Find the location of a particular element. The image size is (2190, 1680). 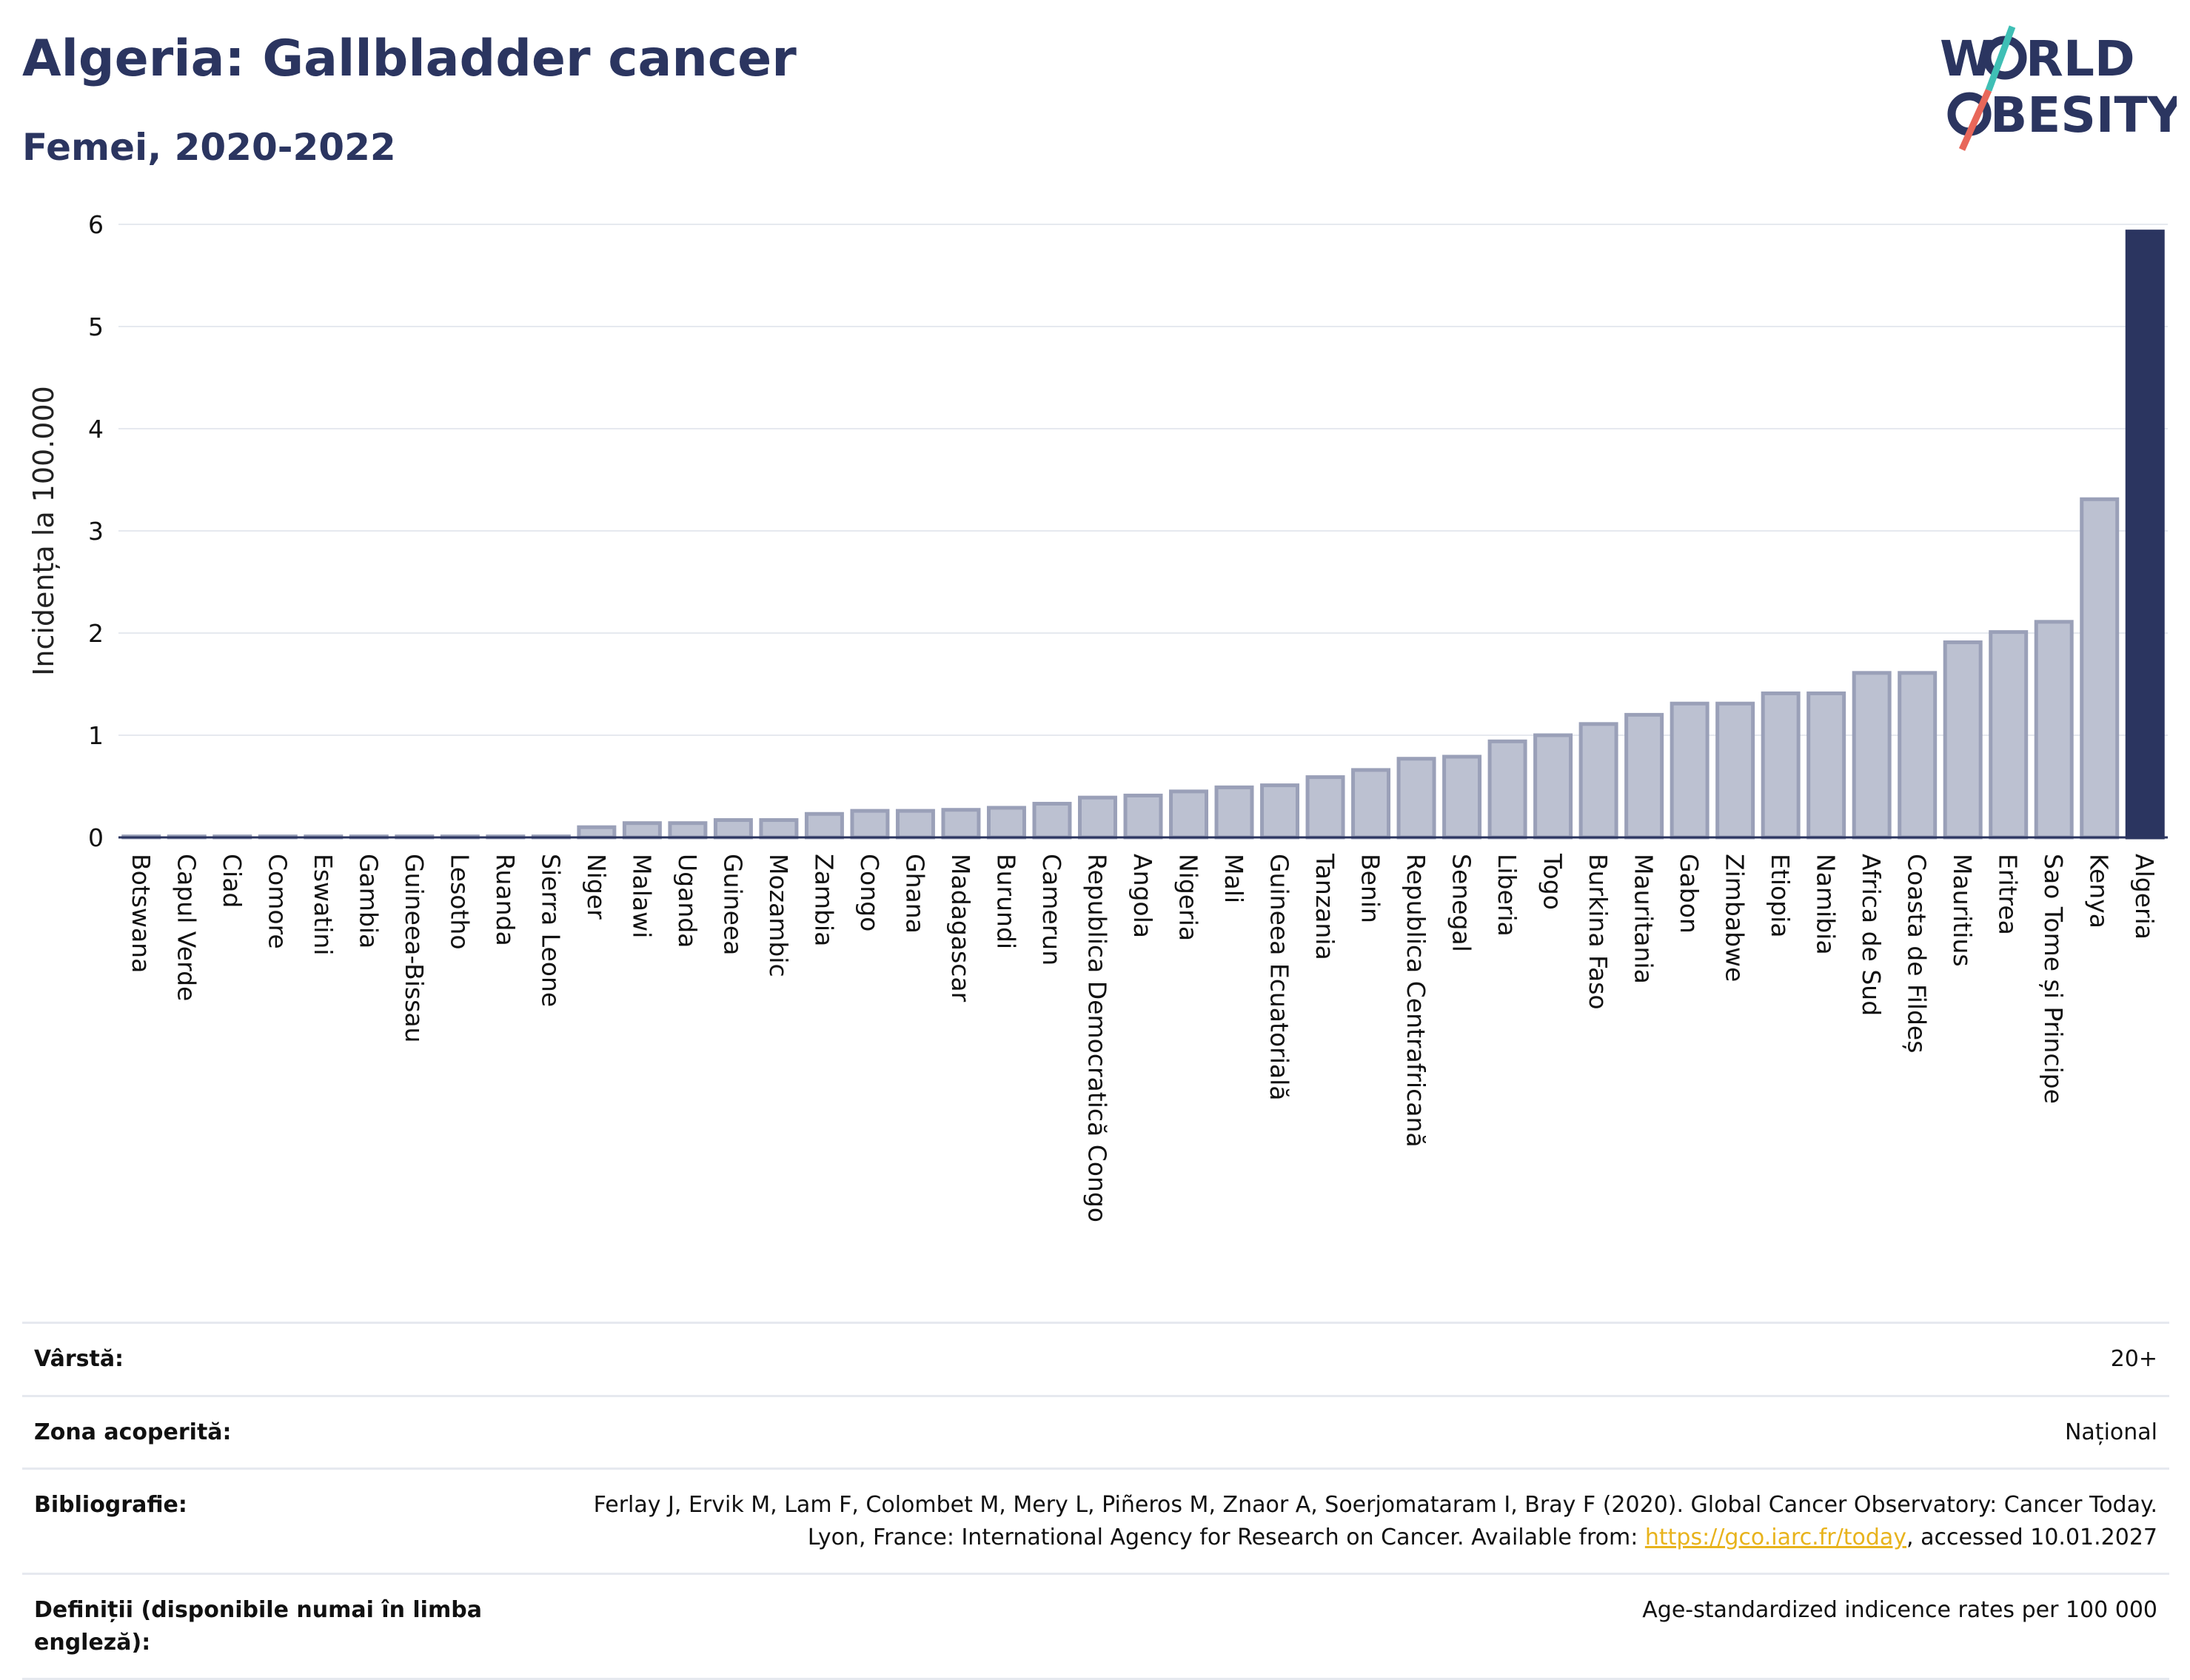

x-tick-label: Coasta de Fildeș is located at coordinates (1917, 953).